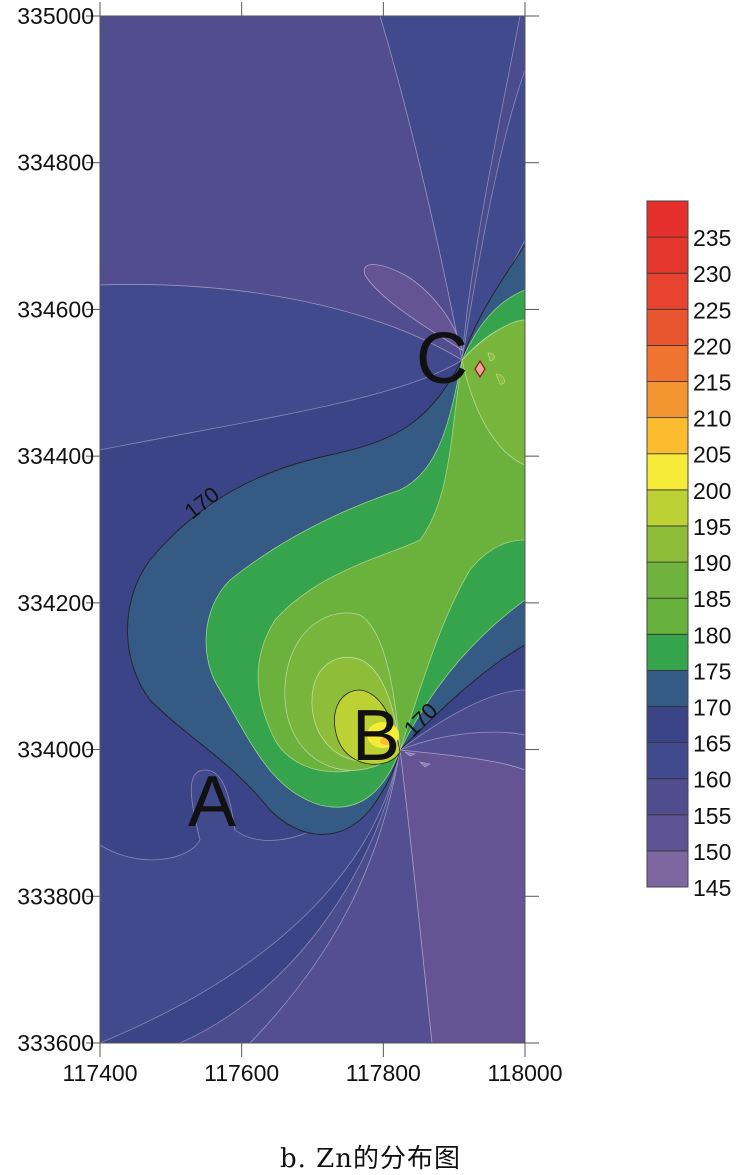 This screenshot has width=741, height=1175. Describe the element at coordinates (712, 816) in the screenshot. I see `legend-label: 155` at that location.